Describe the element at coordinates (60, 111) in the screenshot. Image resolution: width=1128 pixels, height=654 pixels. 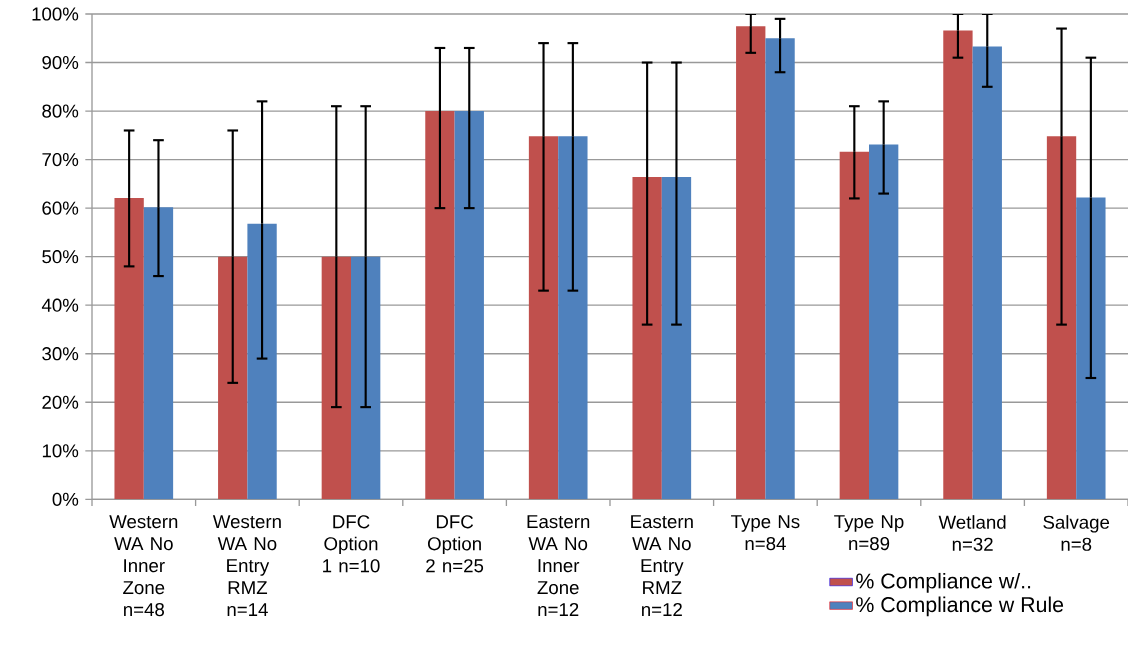
I see `y-tick-label: 80%` at that location.